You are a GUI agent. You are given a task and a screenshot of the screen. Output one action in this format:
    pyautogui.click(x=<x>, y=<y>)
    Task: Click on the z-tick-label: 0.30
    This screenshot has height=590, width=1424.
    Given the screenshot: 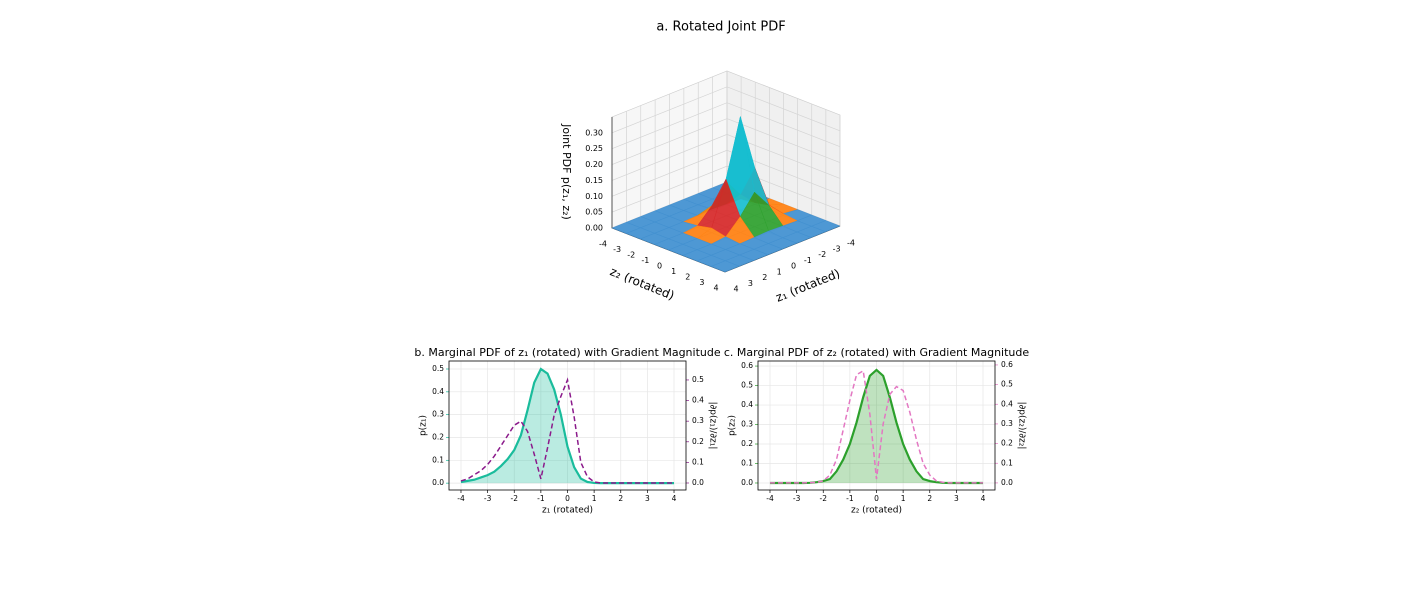 What is the action you would take?
    pyautogui.click(x=594, y=132)
    